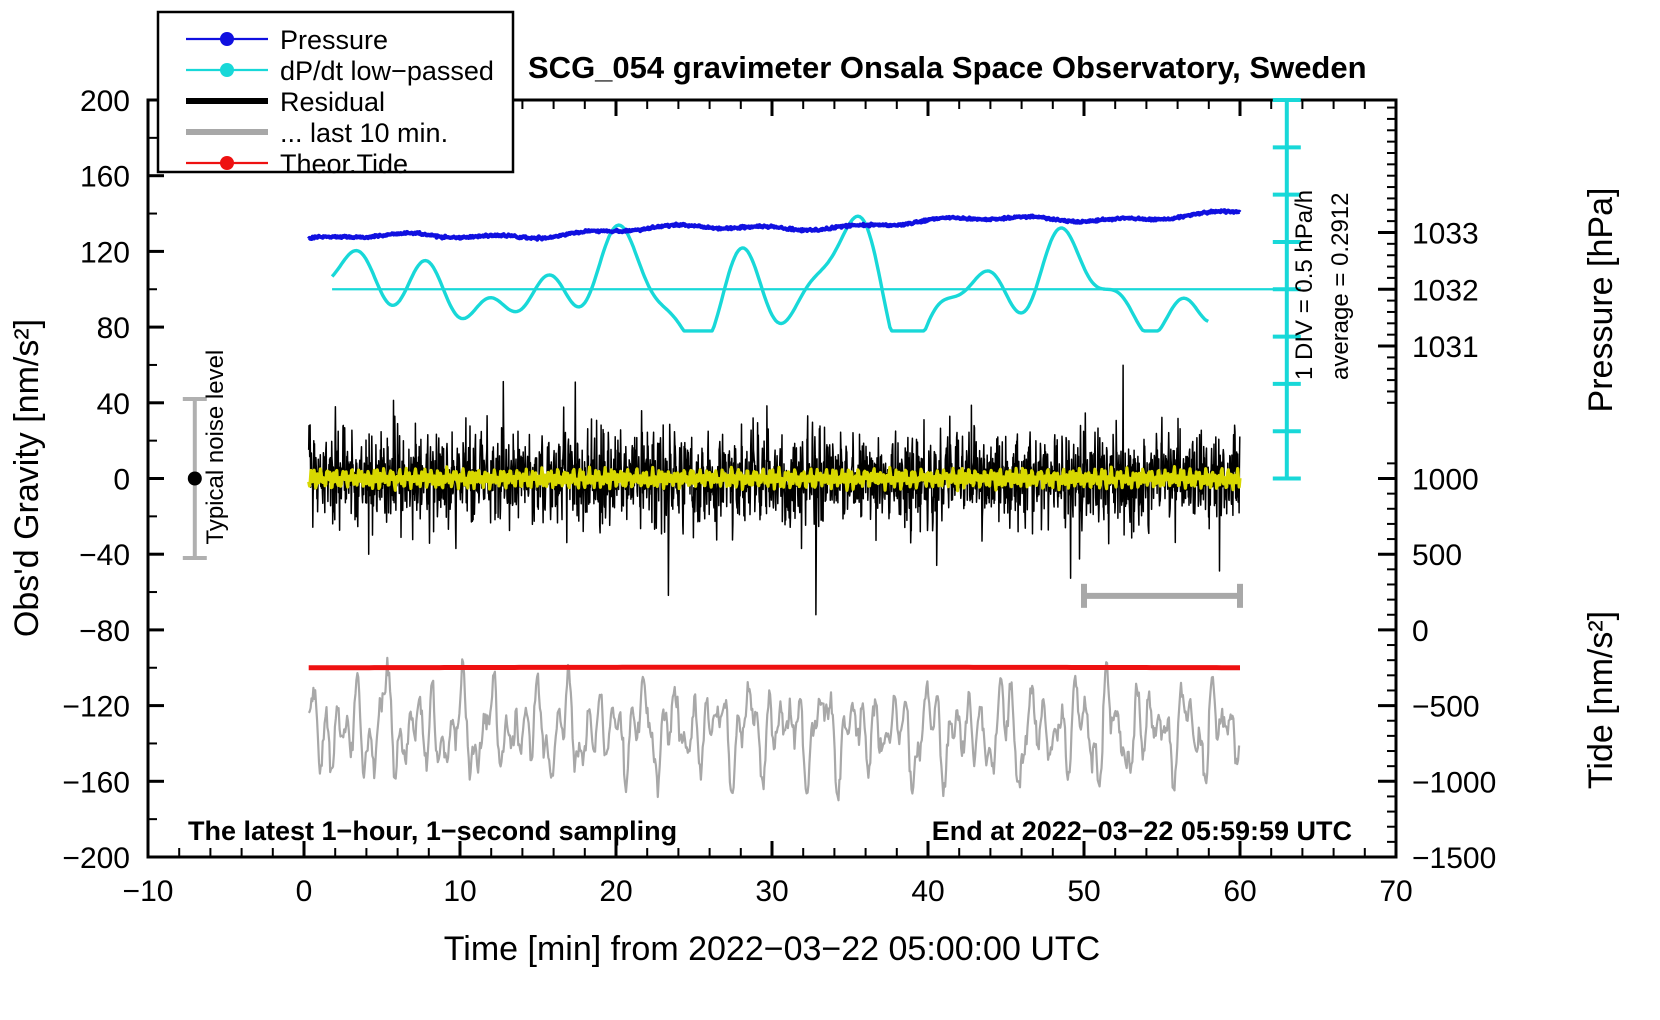 The image size is (1660, 1020). I want to click on y-tick-label: 80, so click(113, 328).